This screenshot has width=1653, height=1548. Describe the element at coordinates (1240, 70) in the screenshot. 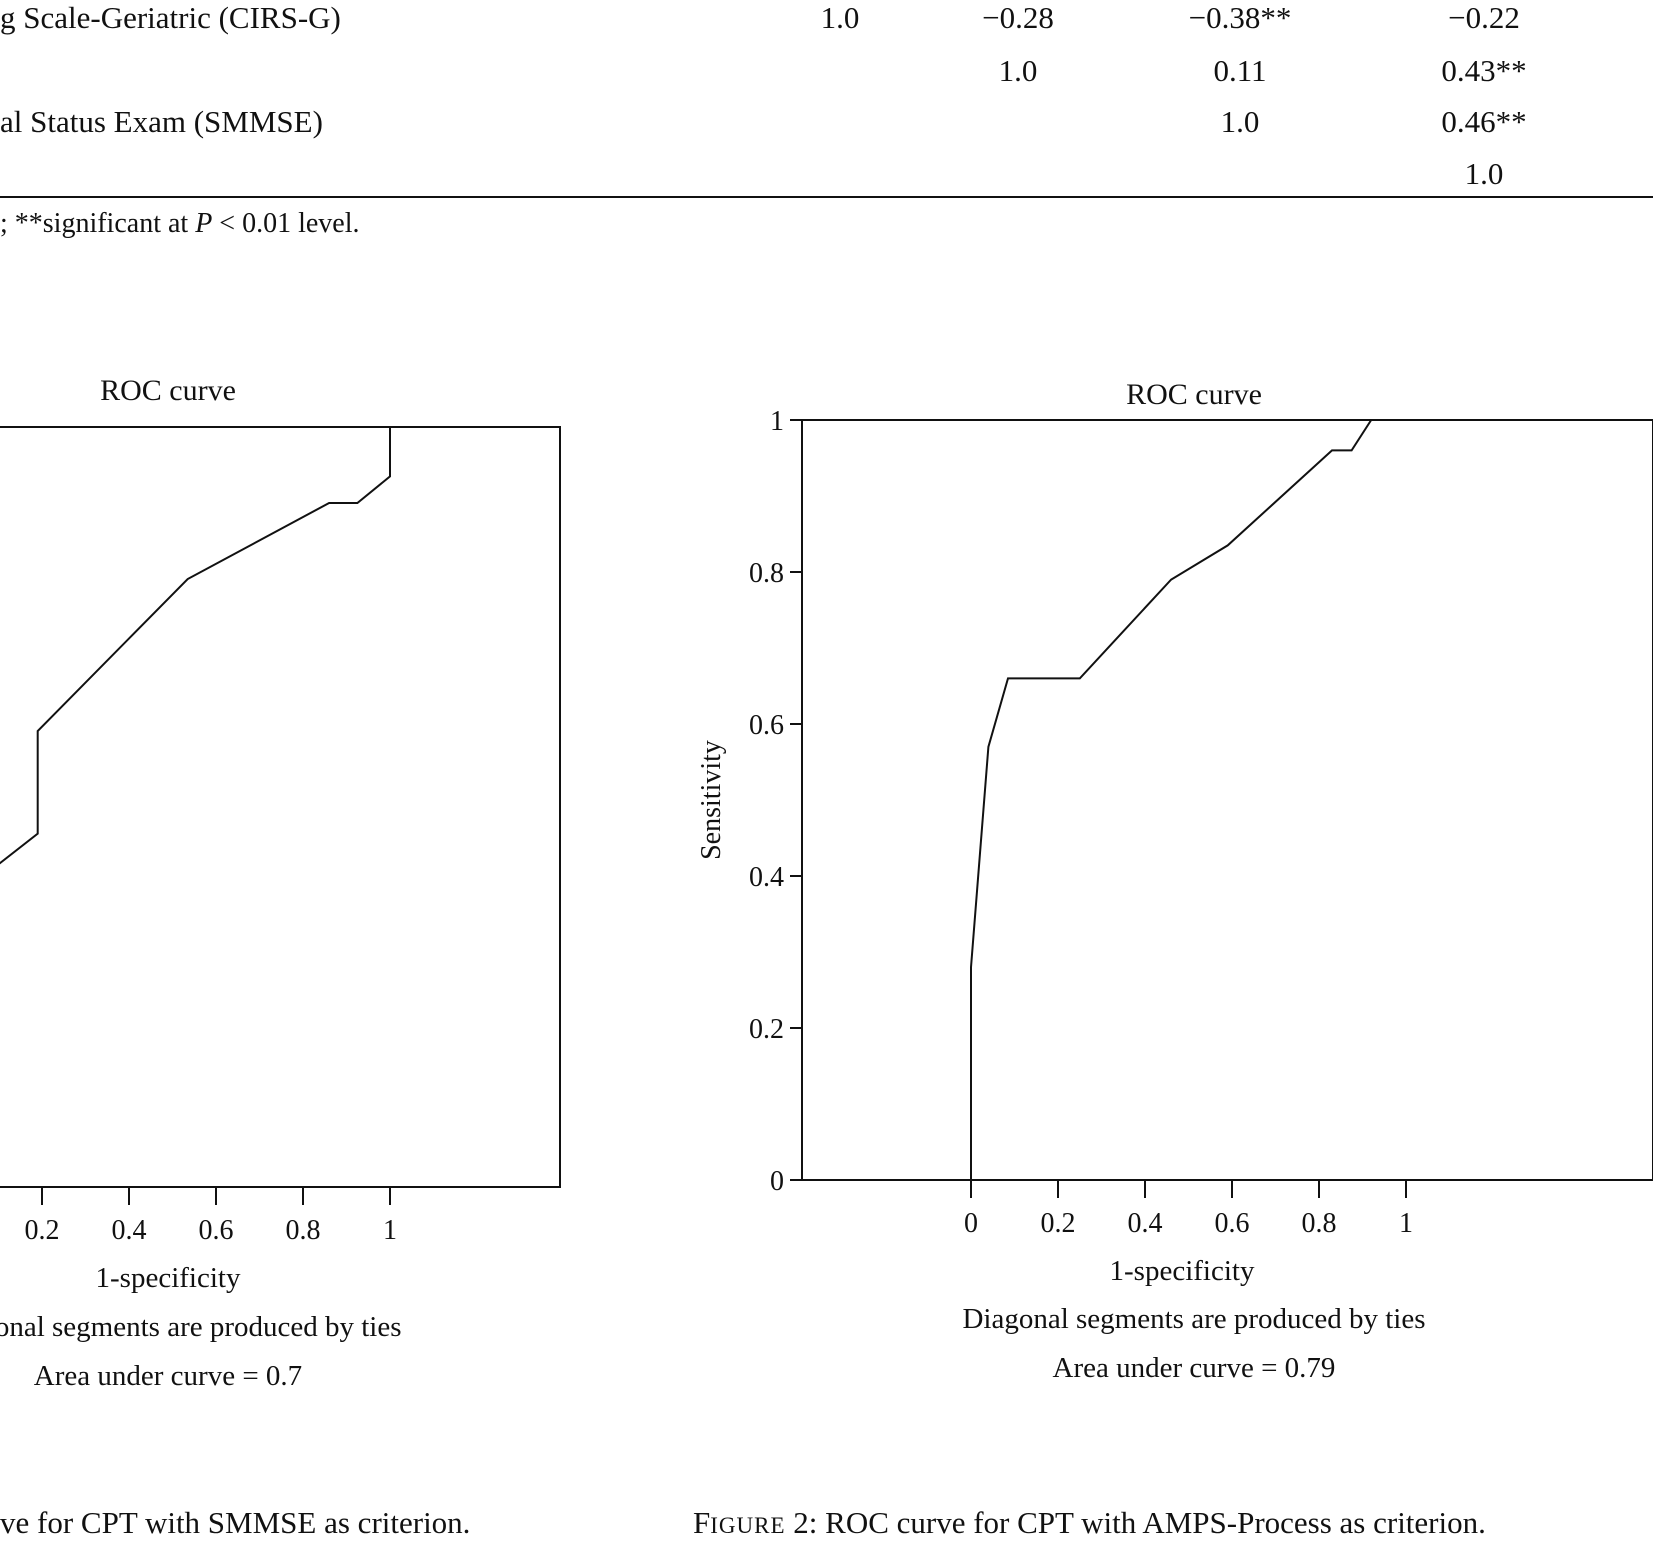

I see `table-cell: 0.11` at that location.